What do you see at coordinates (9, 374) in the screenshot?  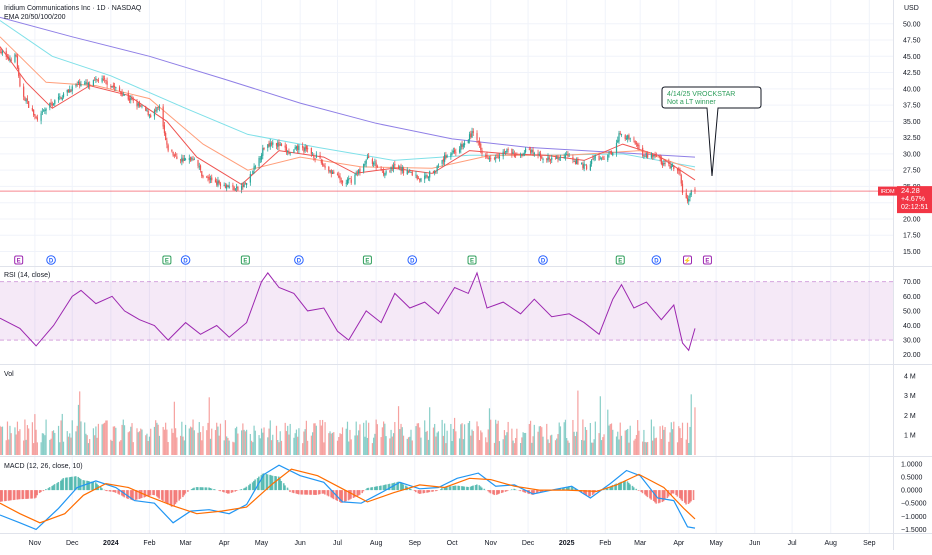 I see `volume-legend: Vol` at bounding box center [9, 374].